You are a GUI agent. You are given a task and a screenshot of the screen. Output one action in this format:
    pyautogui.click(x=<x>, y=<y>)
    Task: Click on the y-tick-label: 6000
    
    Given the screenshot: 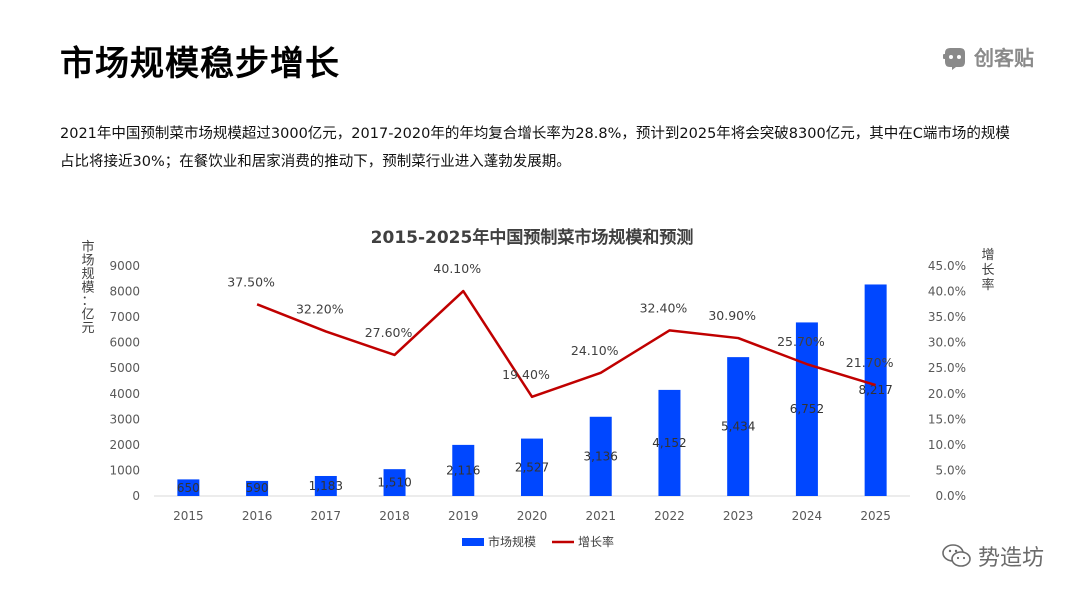 What is the action you would take?
    pyautogui.click(x=124, y=343)
    